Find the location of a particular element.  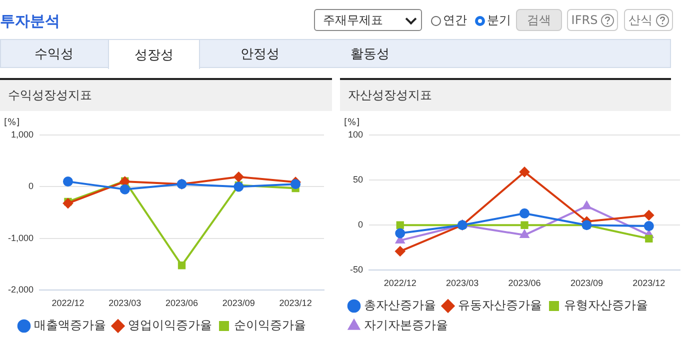

text: 활동성 is located at coordinates (370, 55).